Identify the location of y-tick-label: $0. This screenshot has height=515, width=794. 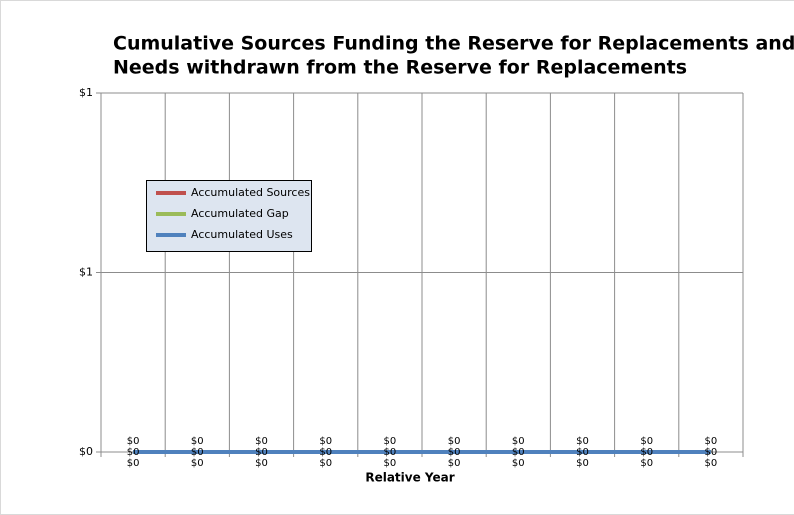
(86, 451).